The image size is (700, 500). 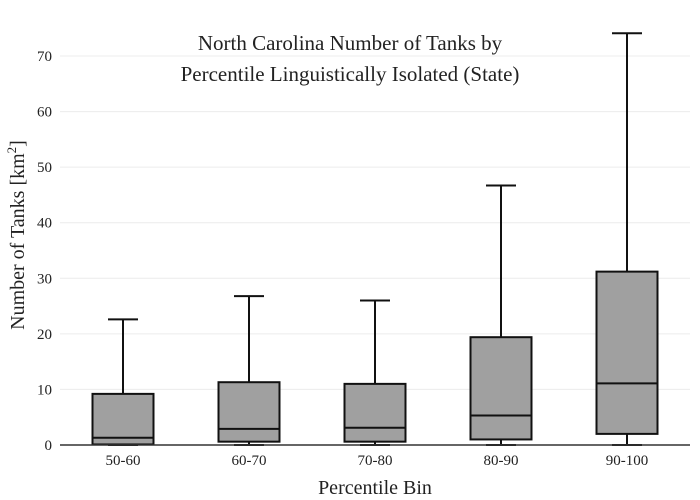 What do you see at coordinates (350, 43) in the screenshot?
I see `chart-title-line-1: North Carolina Number of Tanks by` at bounding box center [350, 43].